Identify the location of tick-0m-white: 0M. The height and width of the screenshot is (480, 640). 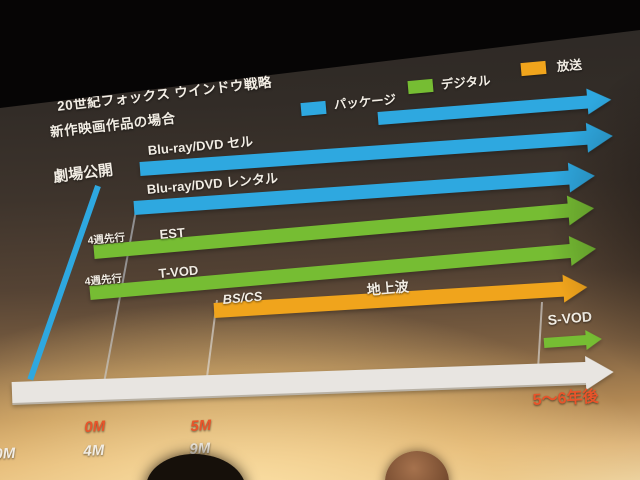
(8, 453).